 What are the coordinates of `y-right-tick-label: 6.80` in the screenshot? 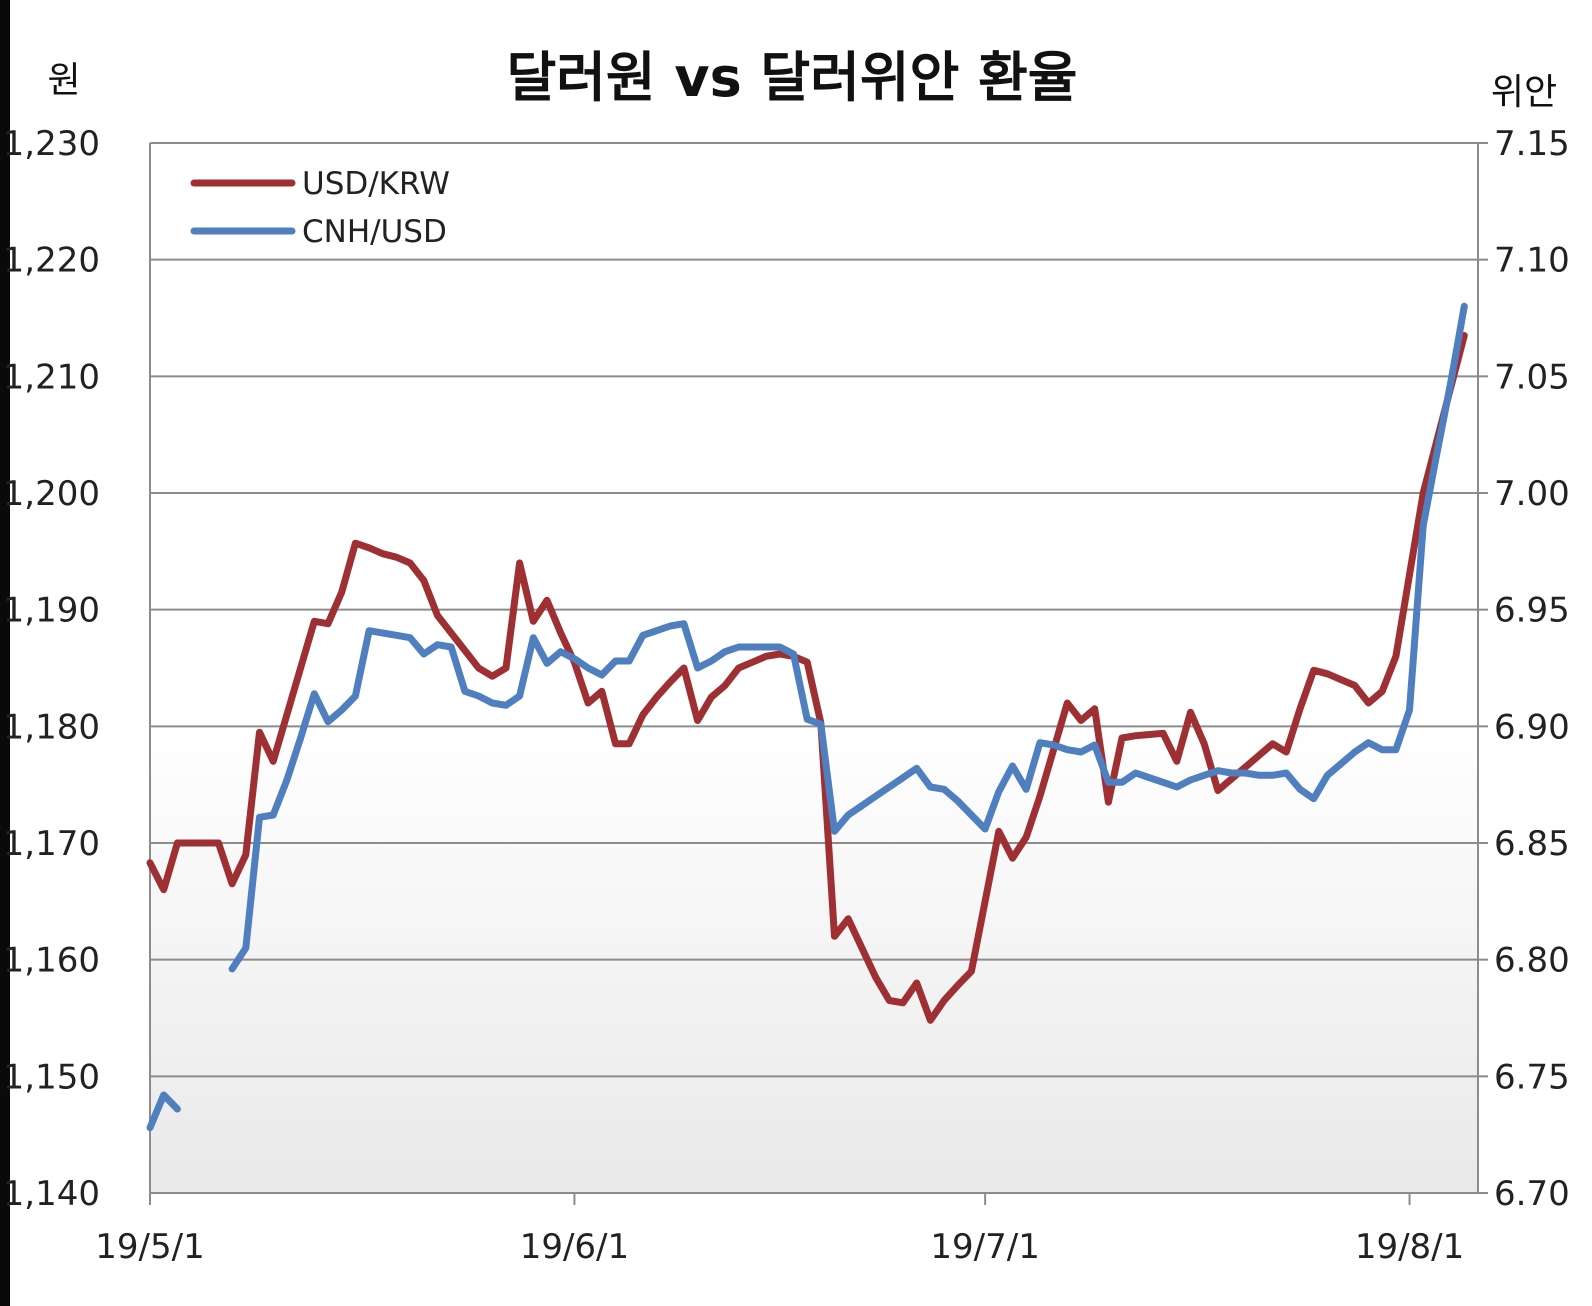 It's located at (1532, 961).